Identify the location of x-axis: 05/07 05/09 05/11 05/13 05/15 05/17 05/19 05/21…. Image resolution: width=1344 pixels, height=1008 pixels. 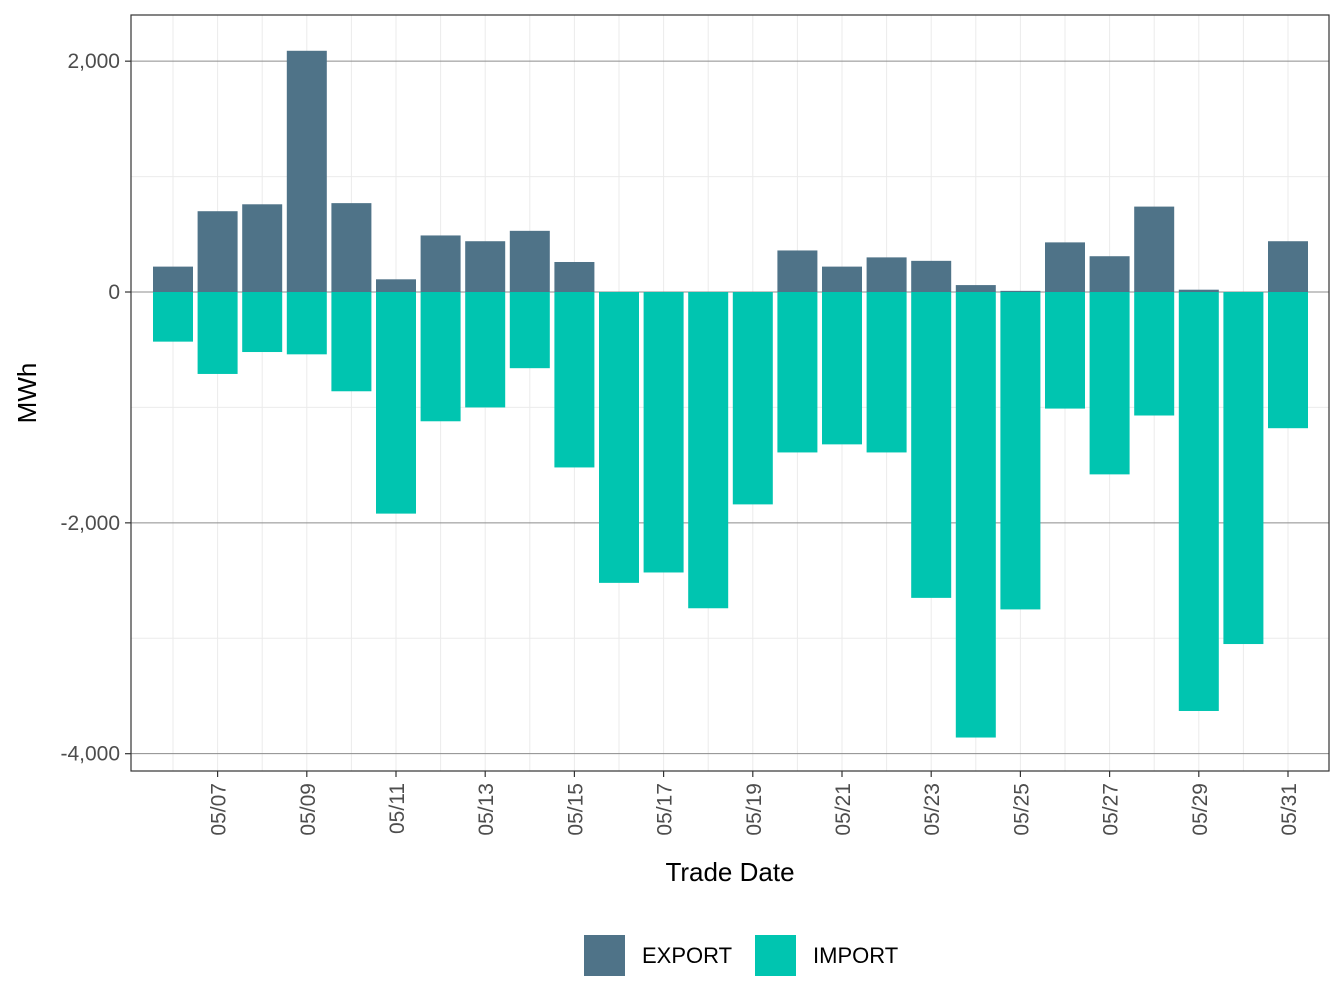
(754, 803).